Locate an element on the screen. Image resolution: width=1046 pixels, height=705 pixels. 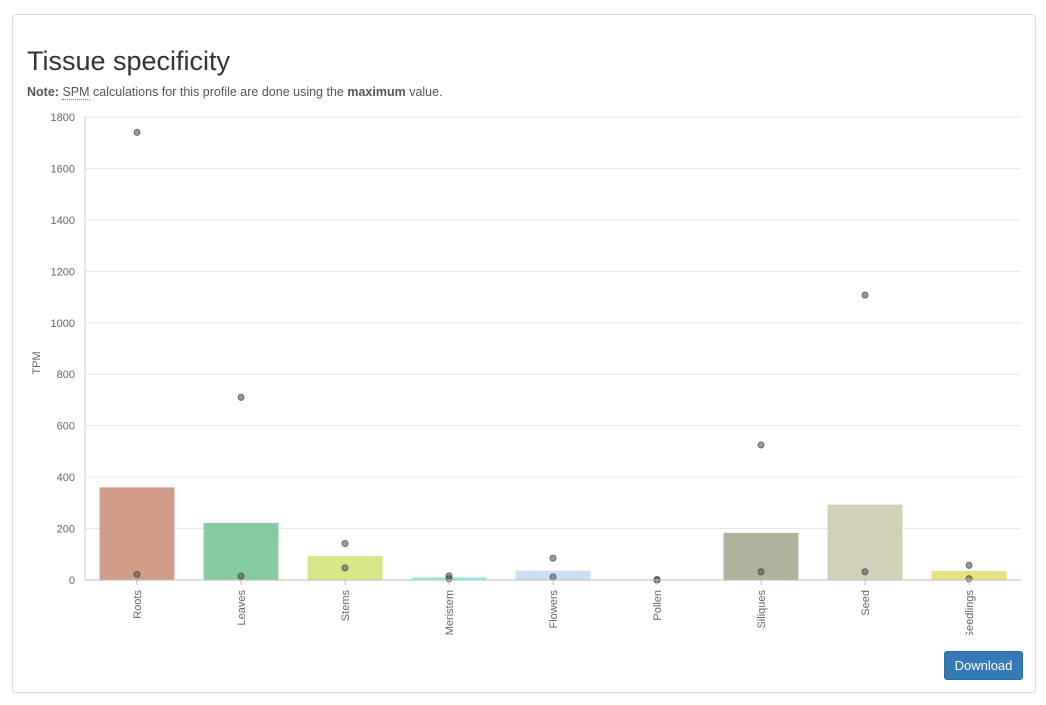
note-label: Note: is located at coordinates (43, 92).